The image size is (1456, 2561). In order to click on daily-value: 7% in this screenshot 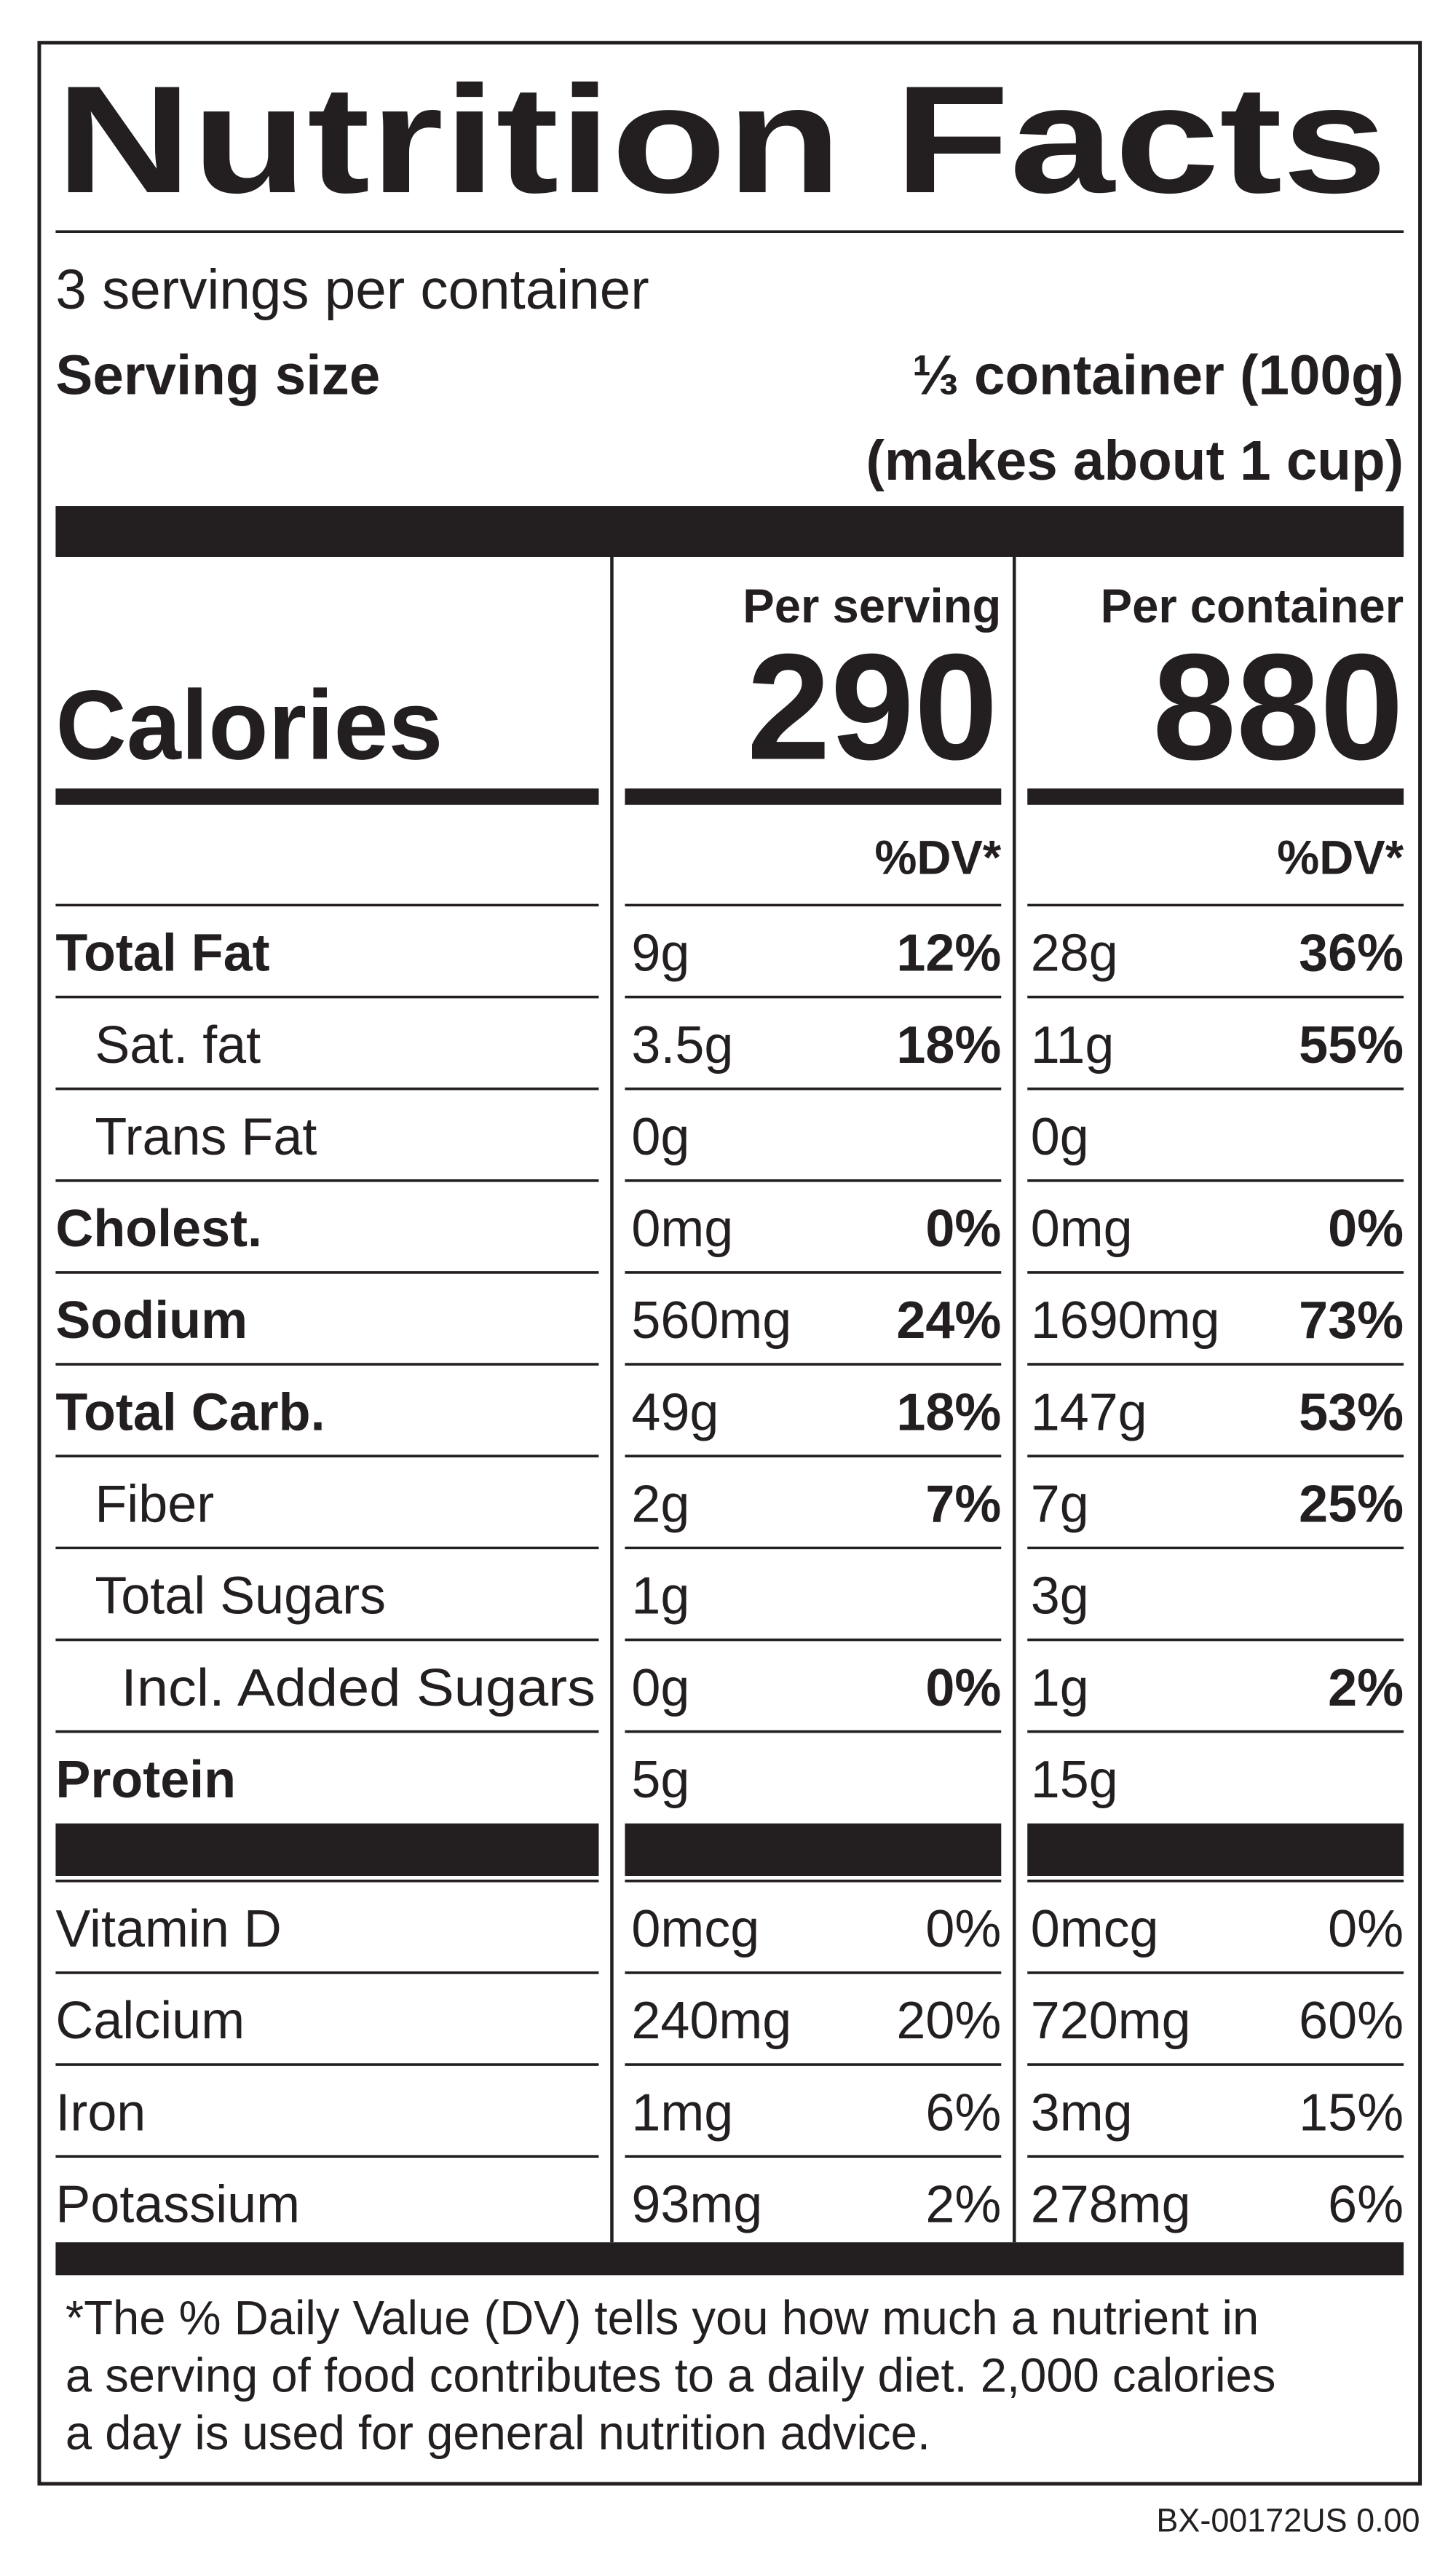, I will do `click(963, 1504)`.